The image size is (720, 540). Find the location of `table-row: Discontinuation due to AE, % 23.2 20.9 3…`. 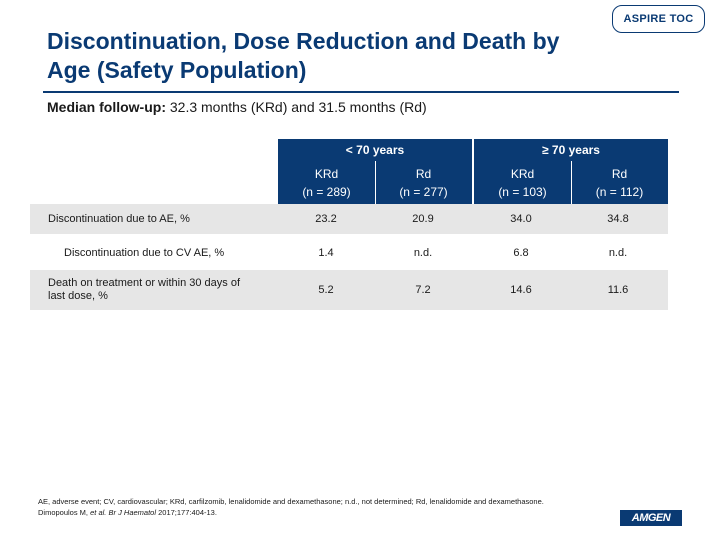

table-row: Discontinuation due to AE, % 23.2 20.9 3… is located at coordinates (349, 219).